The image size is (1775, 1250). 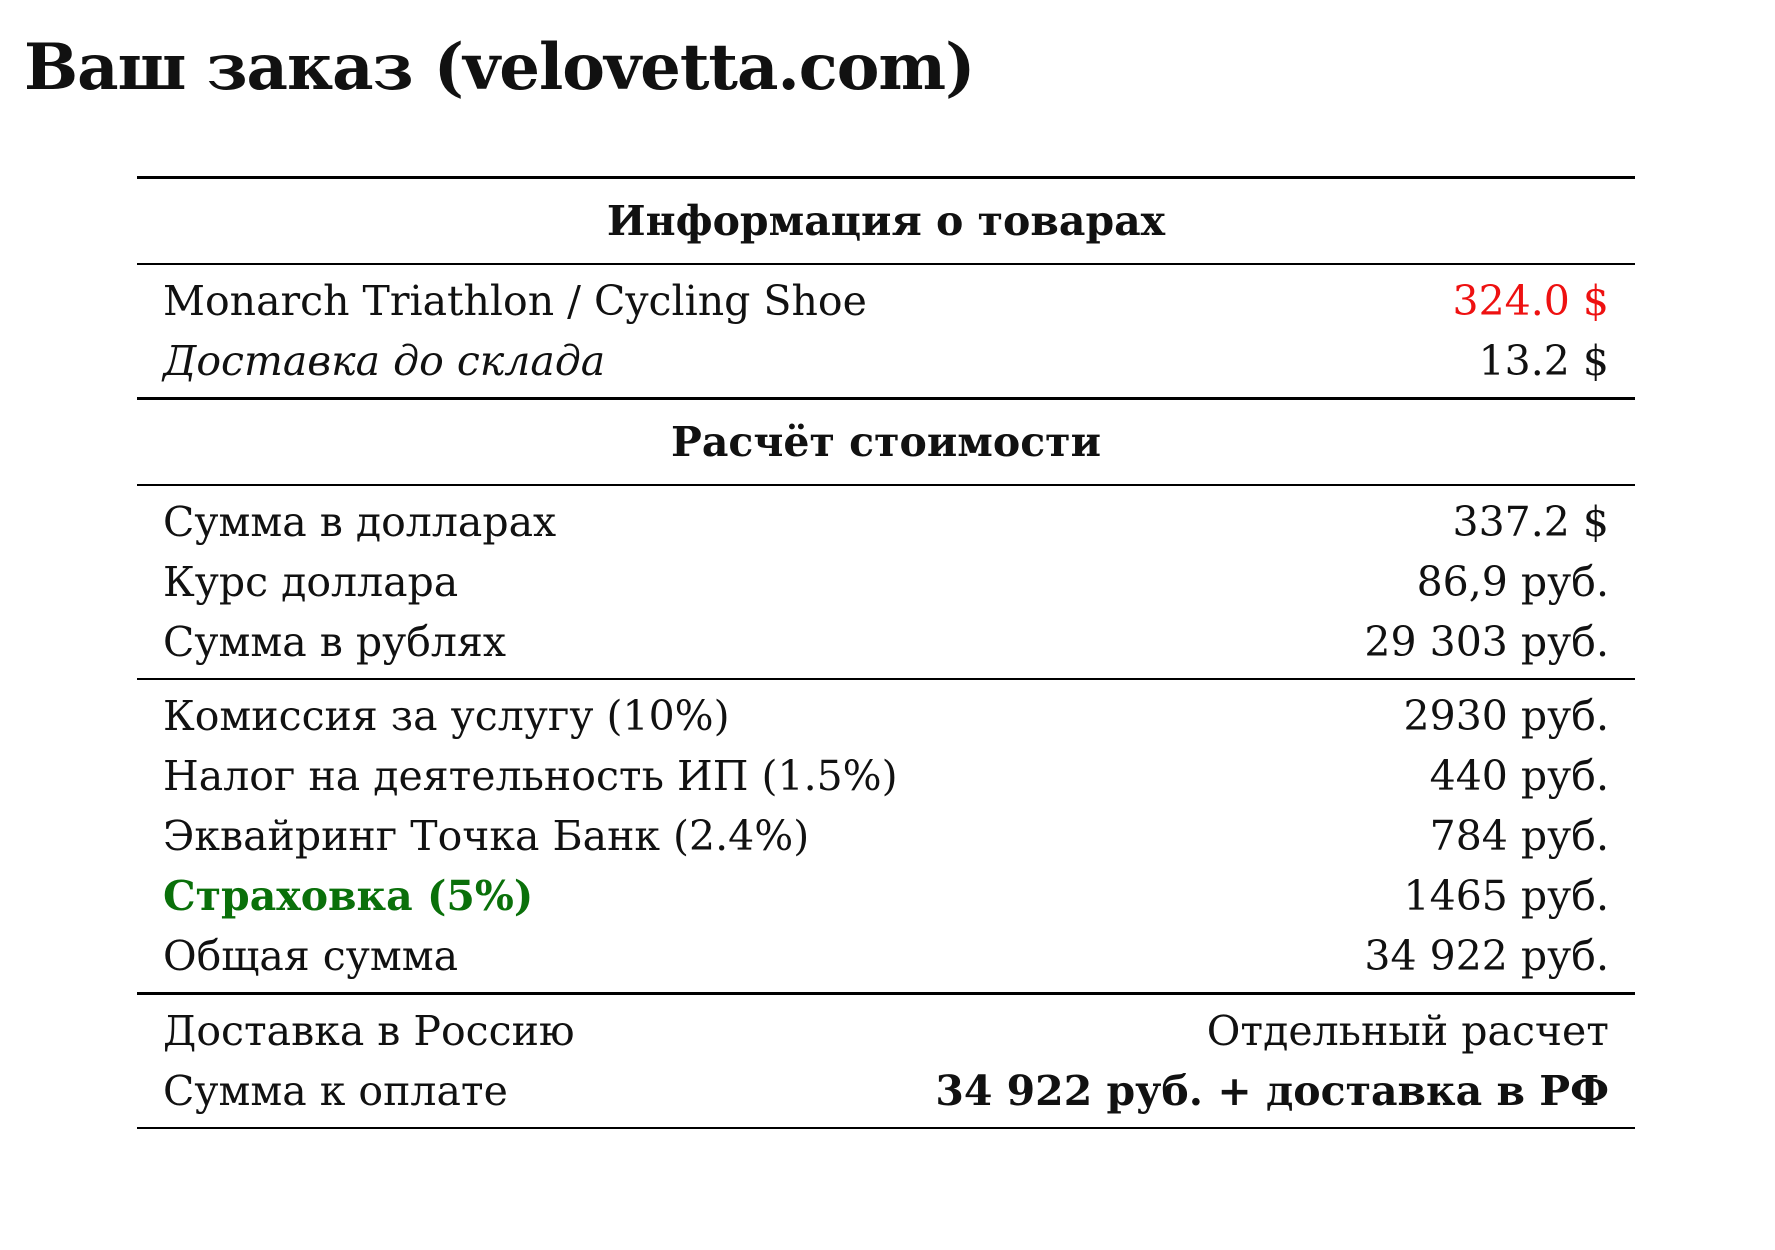 I want to click on insurance-label: Страховка (5%), so click(x=348, y=896).